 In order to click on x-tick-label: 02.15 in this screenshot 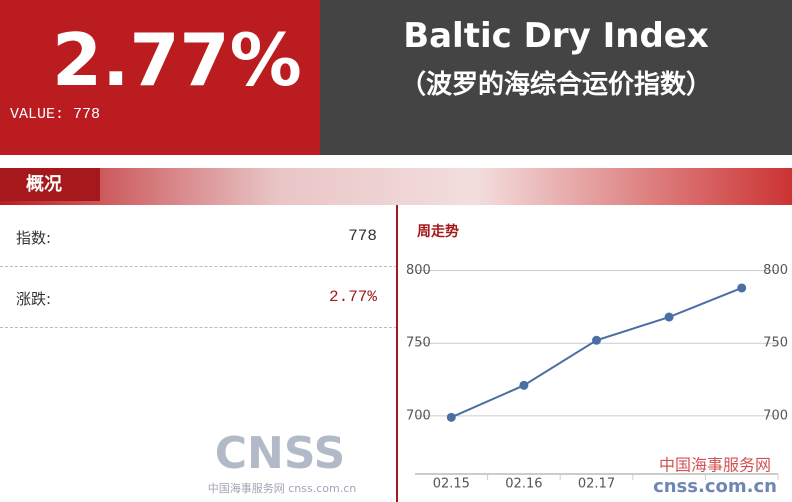, I will do `click(451, 484)`.